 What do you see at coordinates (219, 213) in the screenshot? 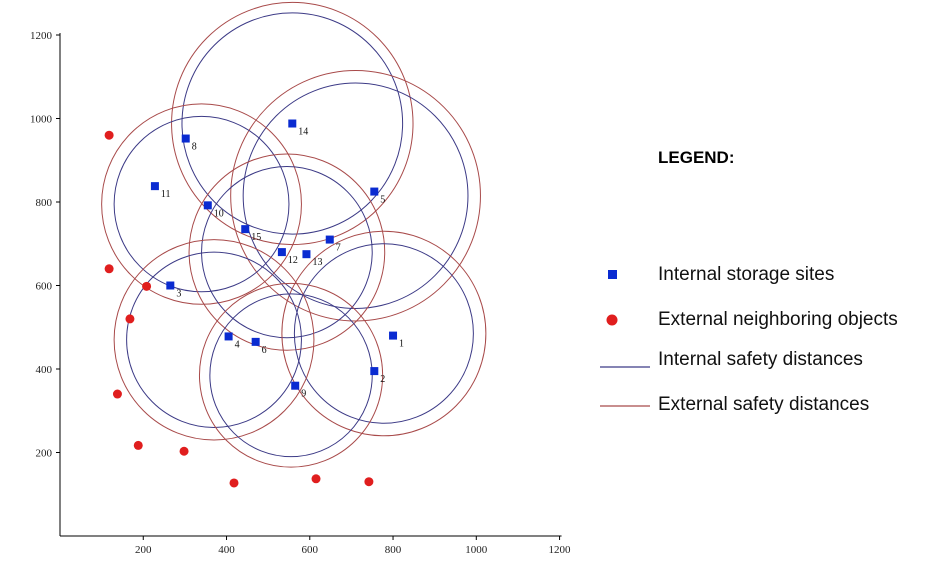
I see `site-label: 10` at bounding box center [219, 213].